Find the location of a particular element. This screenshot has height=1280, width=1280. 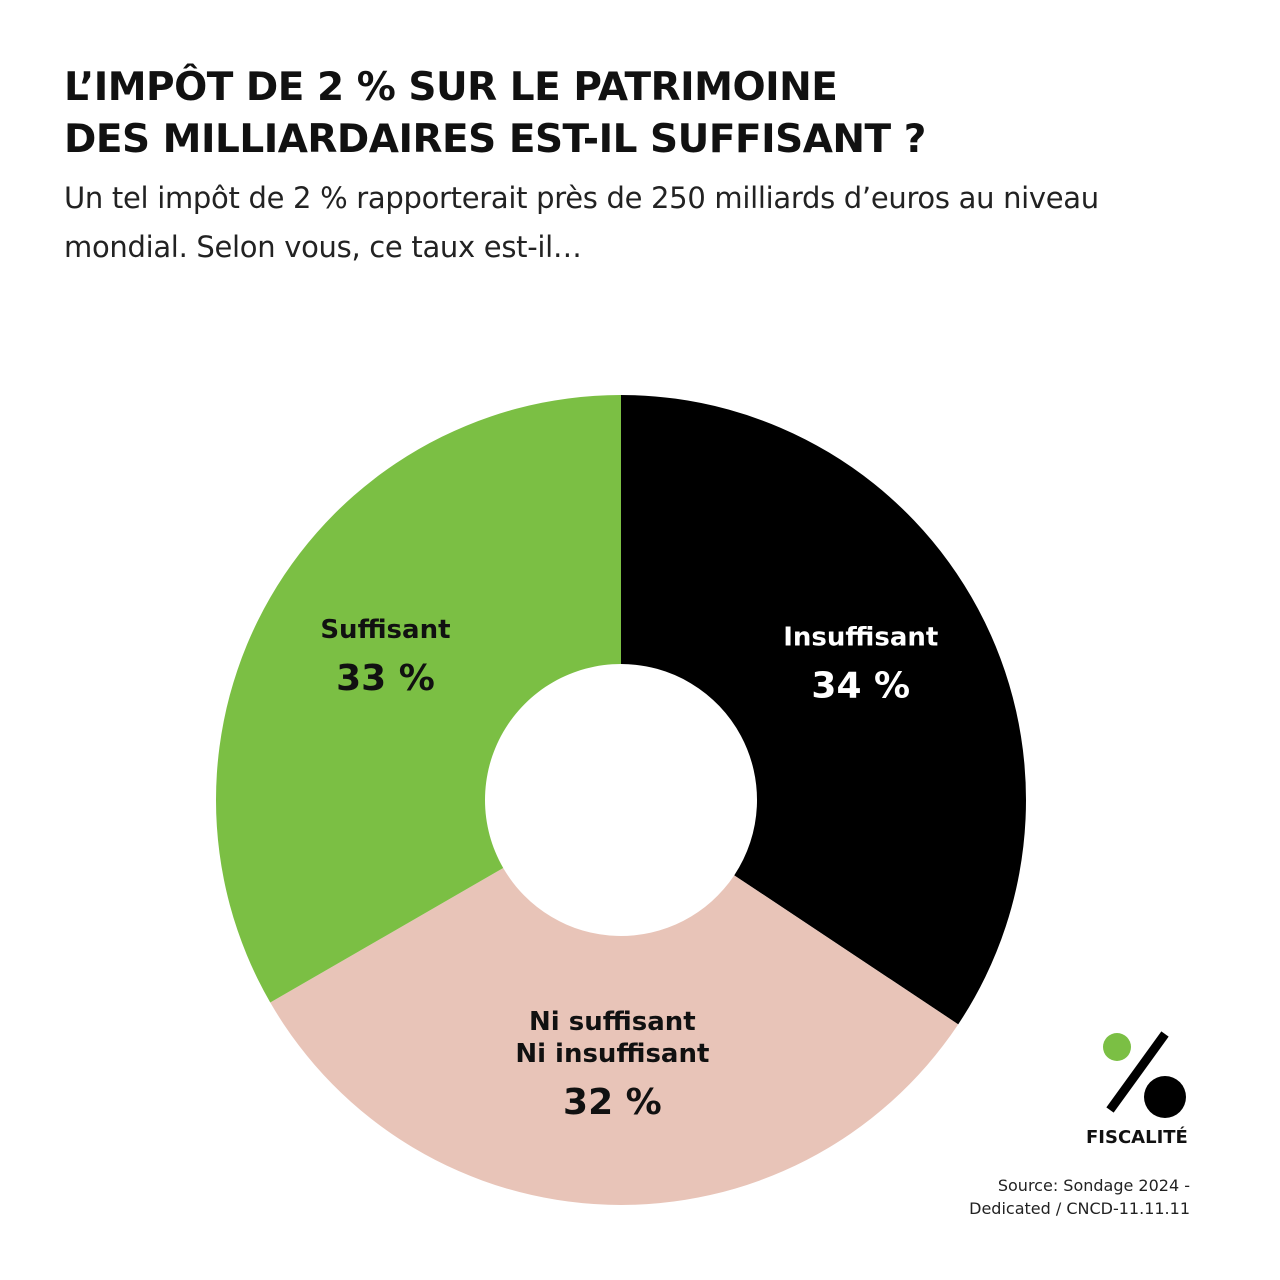

slice-label-1: Ni insuffisant is located at coordinates (612, 1054).